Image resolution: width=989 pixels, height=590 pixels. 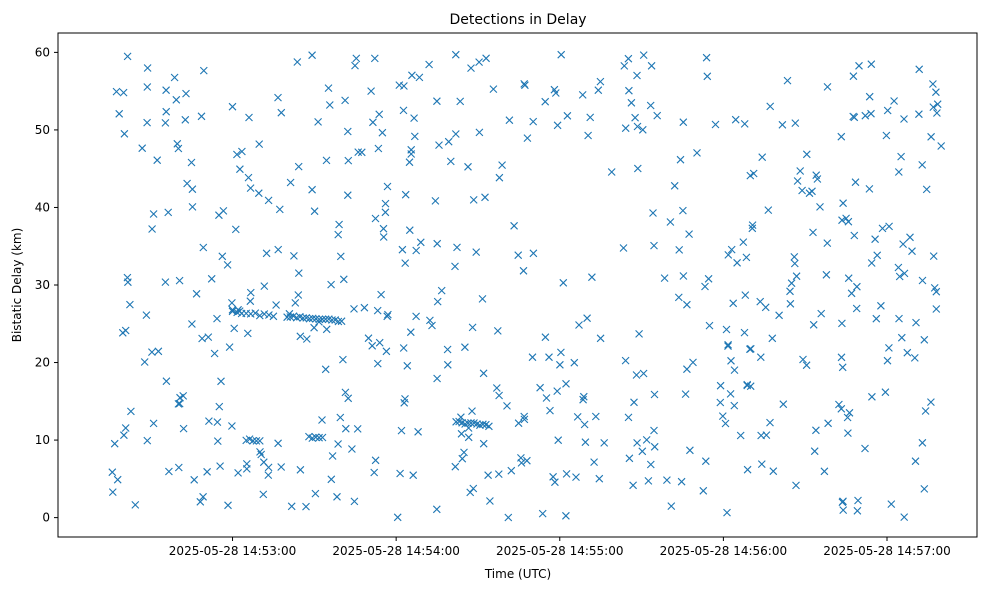 What do you see at coordinates (559, 551) in the screenshot?
I see `x-tick-label: 2025-05-28 14:55:00` at bounding box center [559, 551].